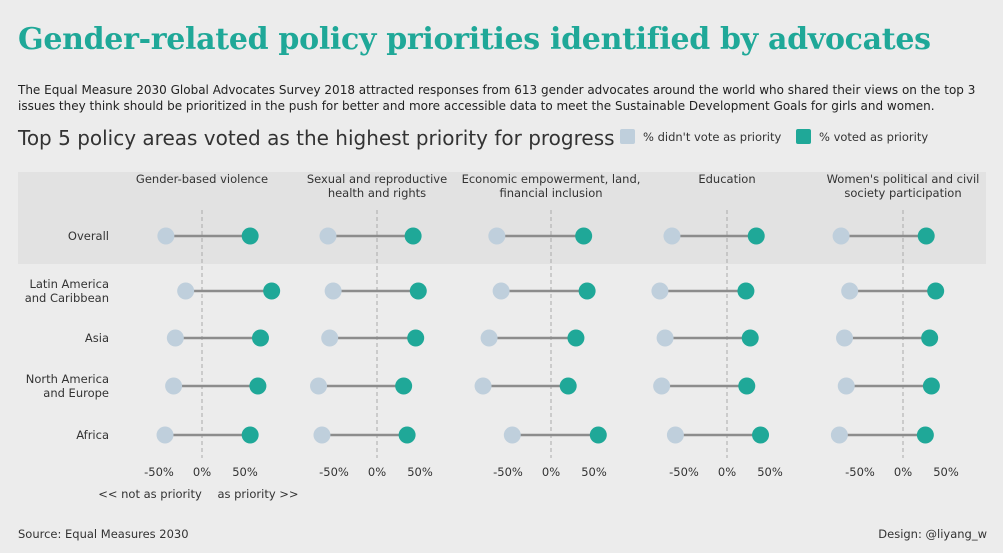 The width and height of the screenshot is (1003, 553). What do you see at coordinates (97, 338) in the screenshot?
I see `region-label: Asia` at bounding box center [97, 338].